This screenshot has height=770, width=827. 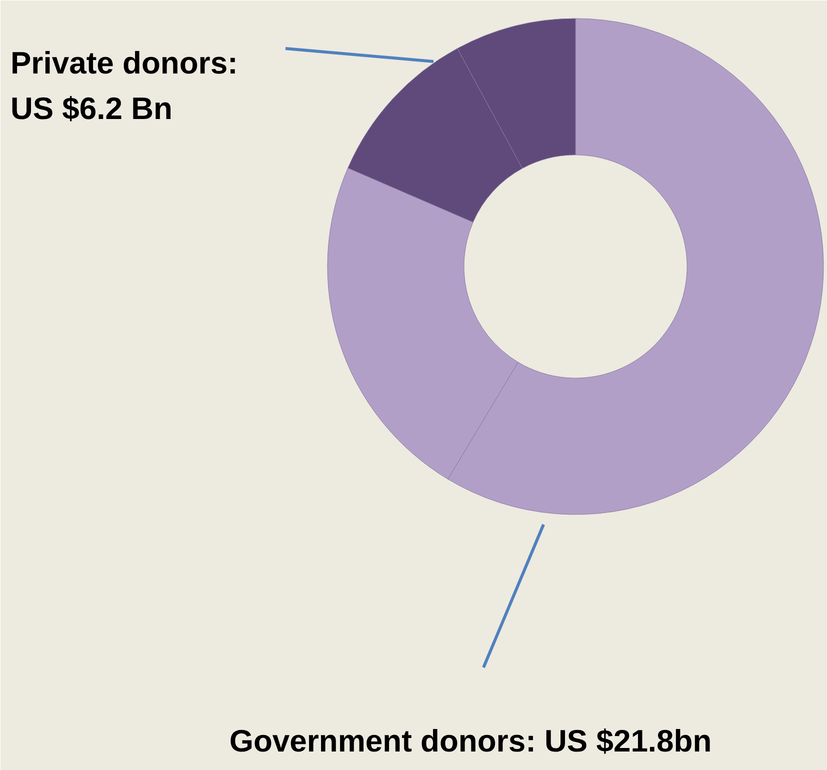 What do you see at coordinates (124, 86) in the screenshot?
I see `text: Private donors: US $6.2 Bn` at bounding box center [124, 86].